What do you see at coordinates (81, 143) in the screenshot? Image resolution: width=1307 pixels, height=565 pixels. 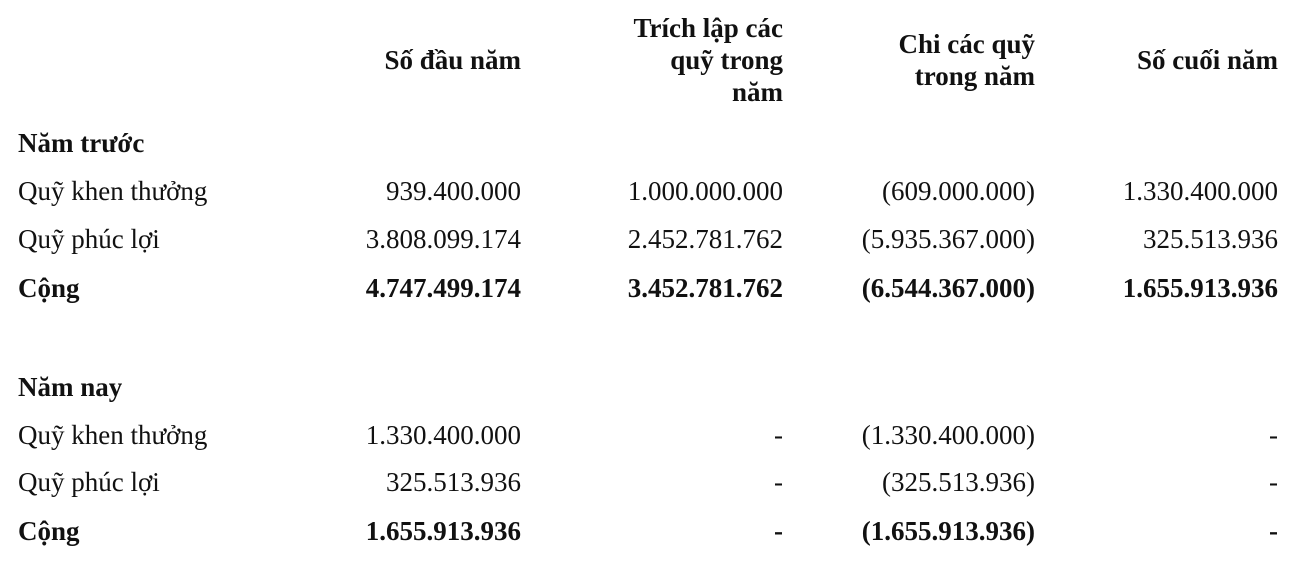 I see `section-title-previous-year: Năm trước` at bounding box center [81, 143].